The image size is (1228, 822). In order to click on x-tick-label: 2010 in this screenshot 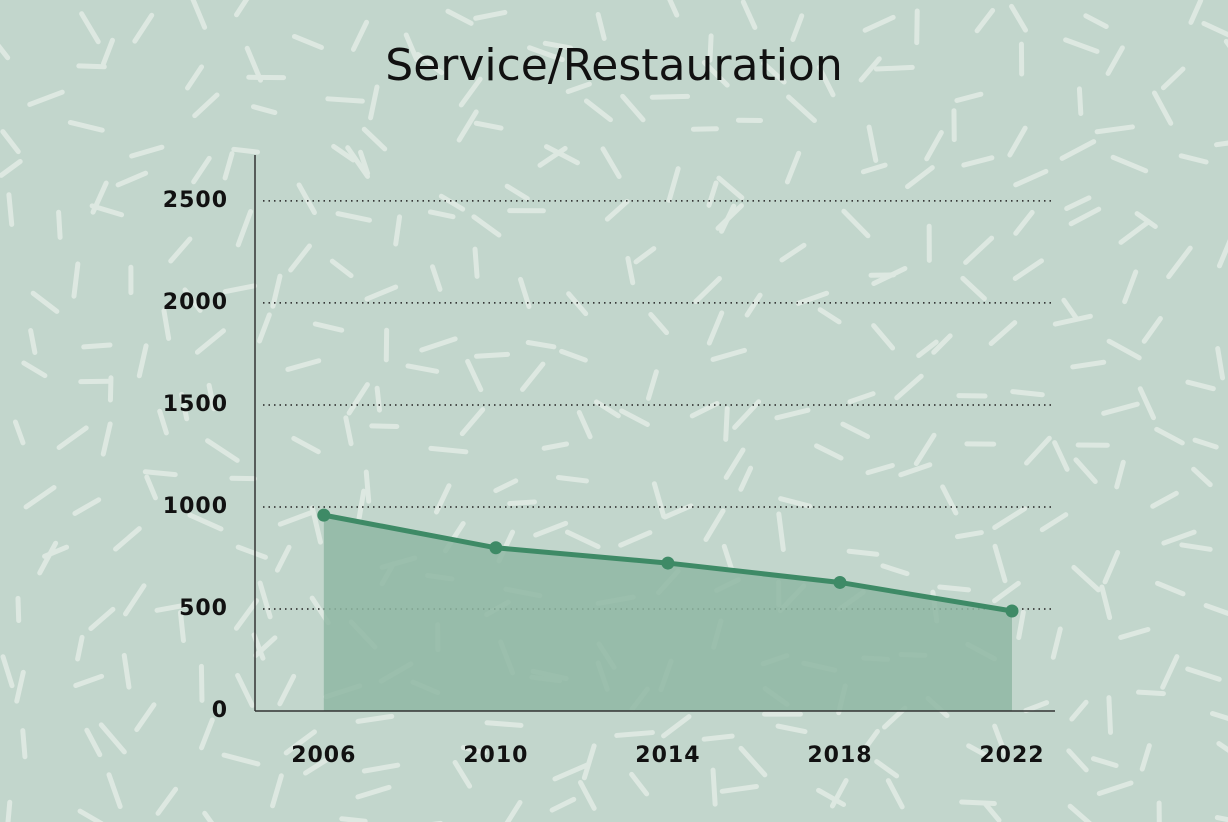, I will do `click(495, 755)`.